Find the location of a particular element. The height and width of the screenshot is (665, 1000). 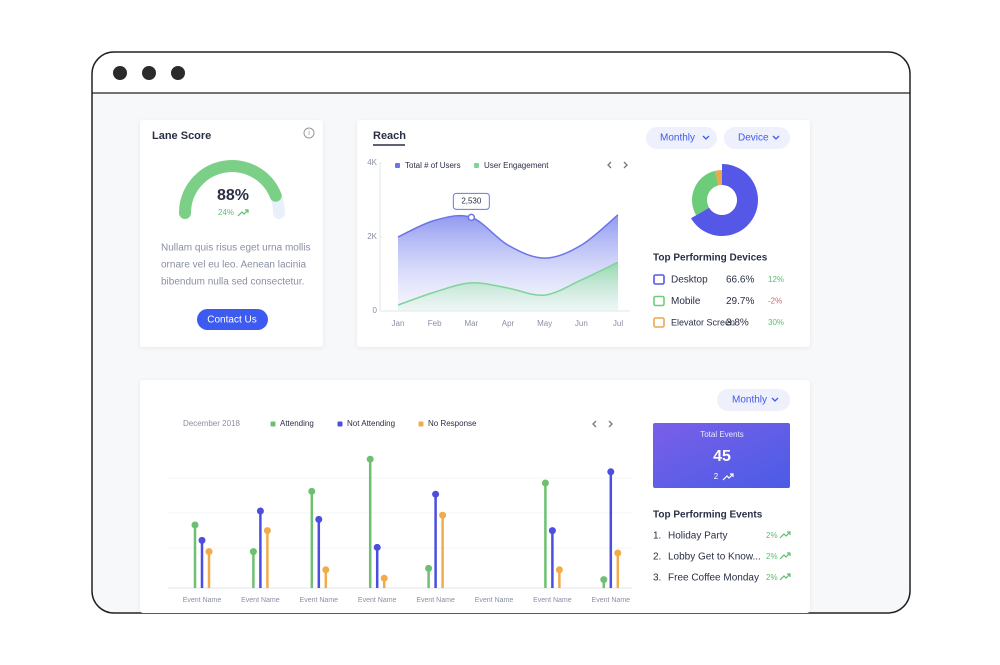

legend-label: Attending is located at coordinates (297, 423).